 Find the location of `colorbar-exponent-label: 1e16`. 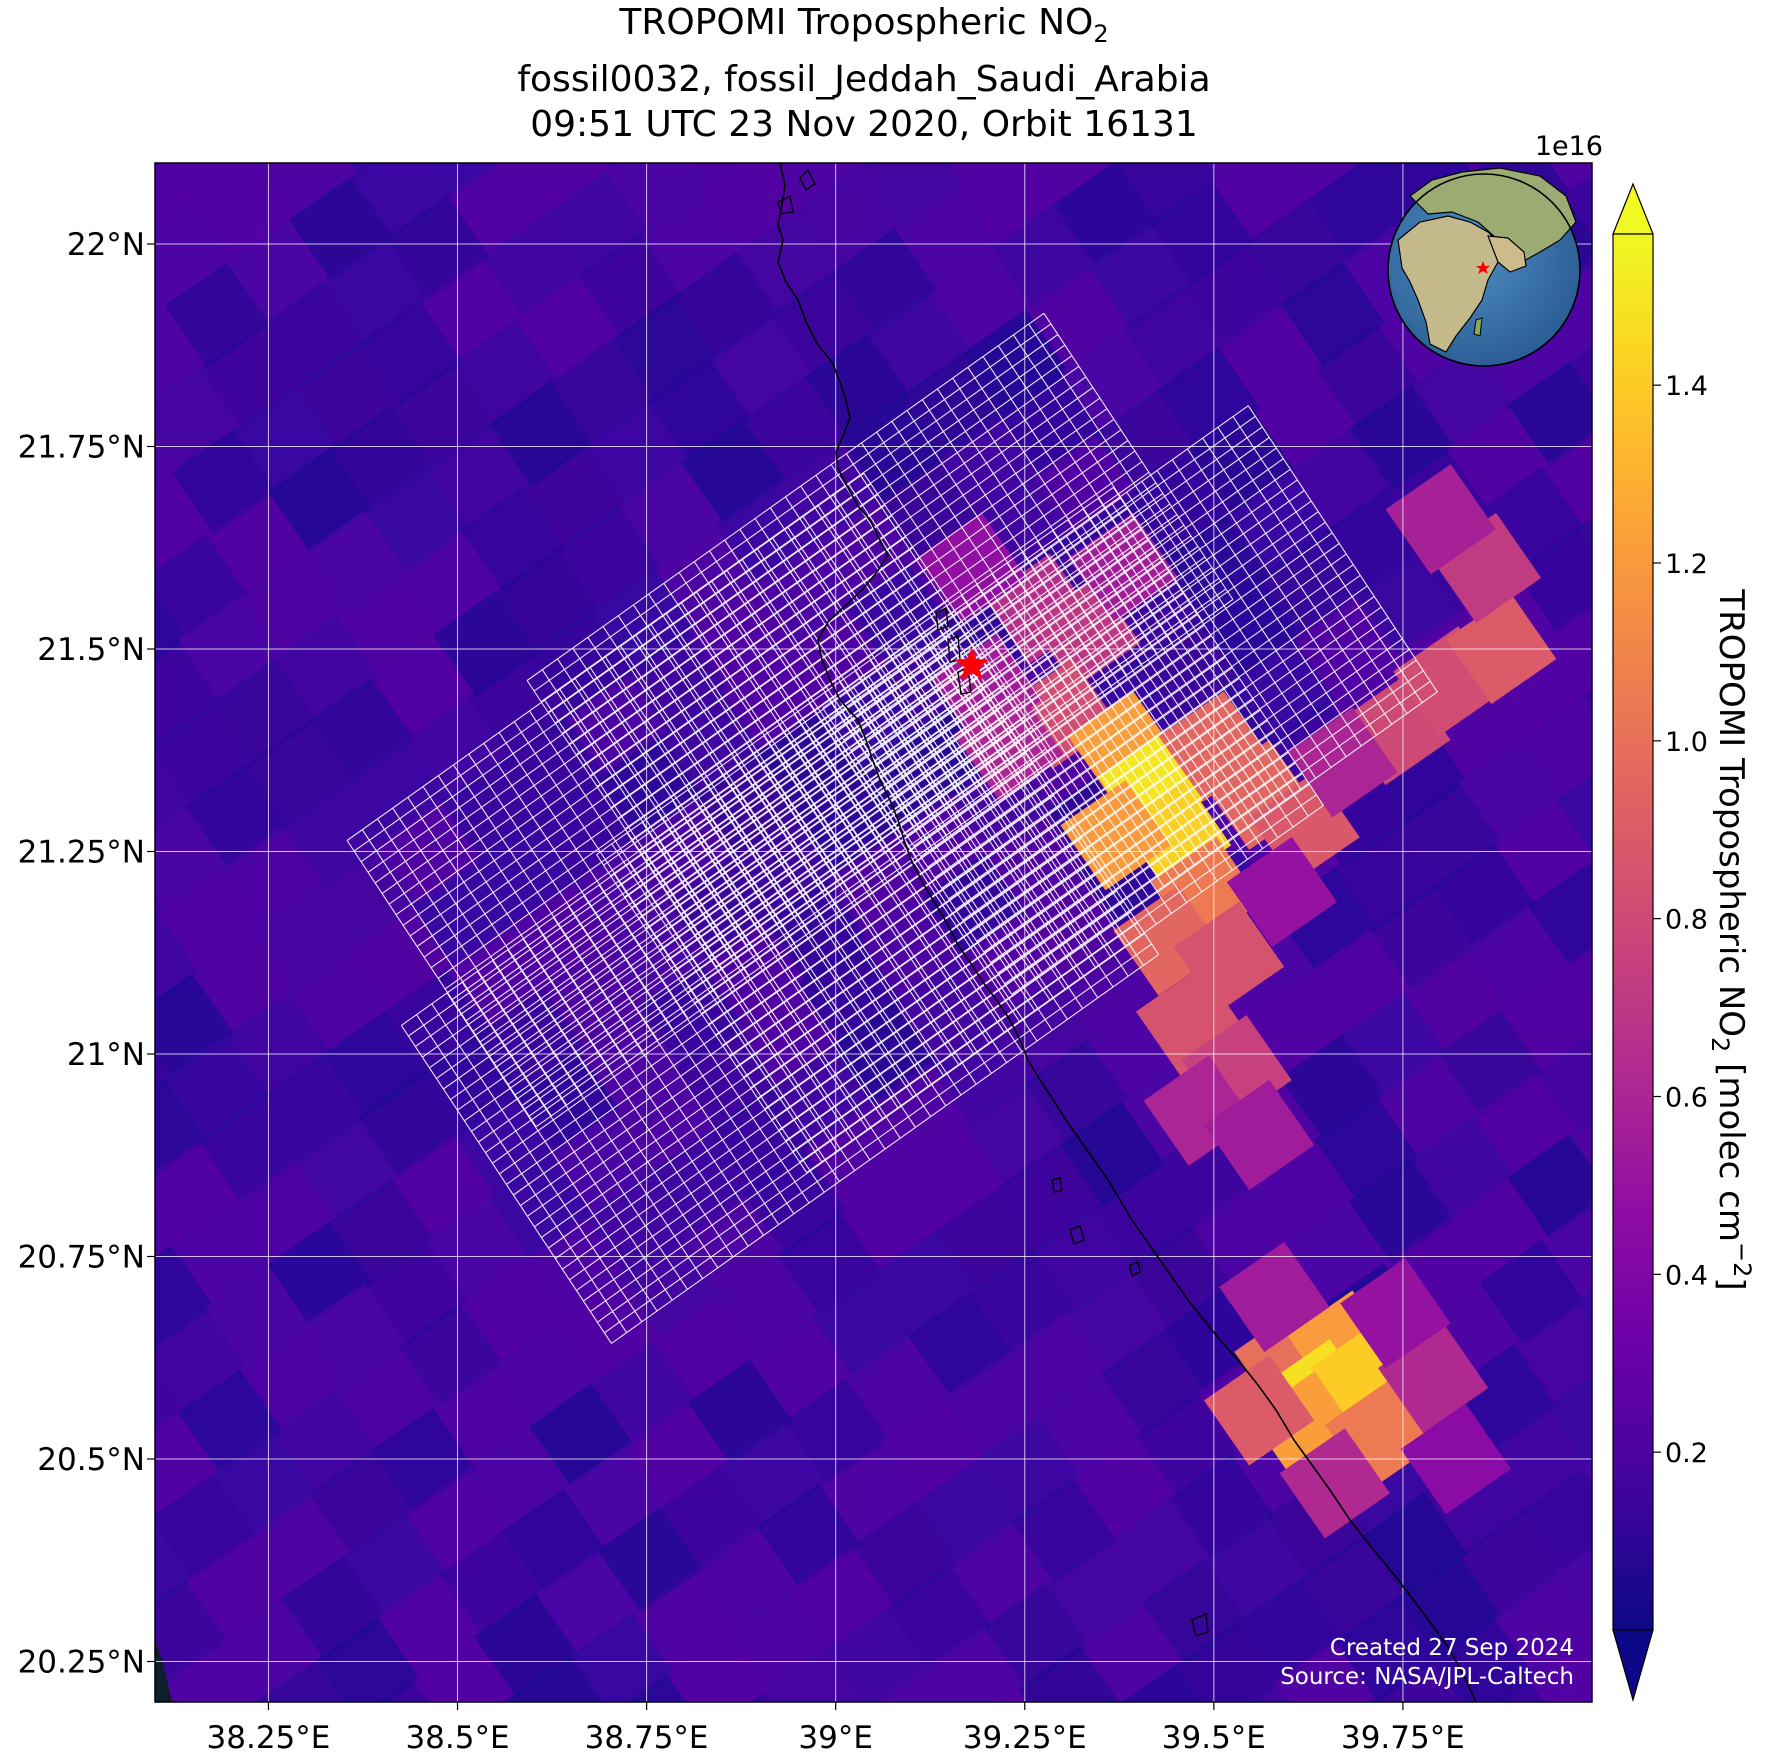

colorbar-exponent-label: 1e16 is located at coordinates (1569, 146).